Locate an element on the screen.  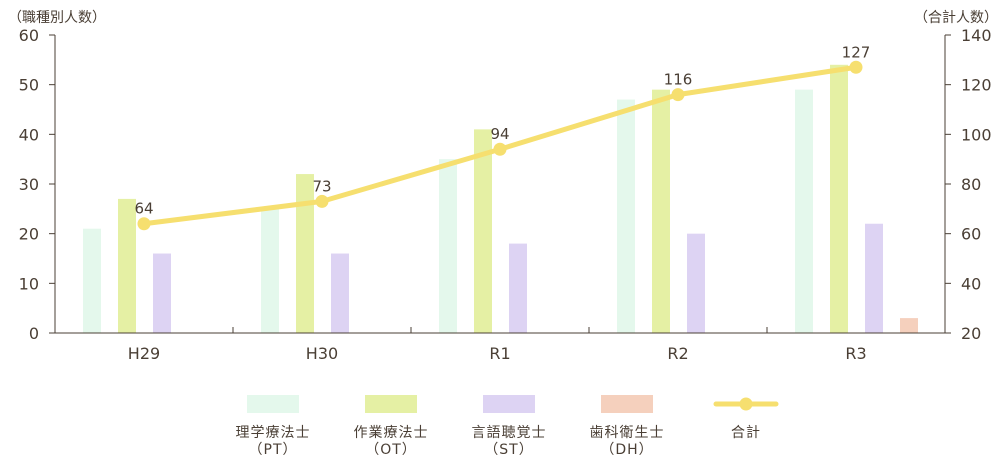
left-axis-title: （職種別人数） is located at coordinates (57, 18).